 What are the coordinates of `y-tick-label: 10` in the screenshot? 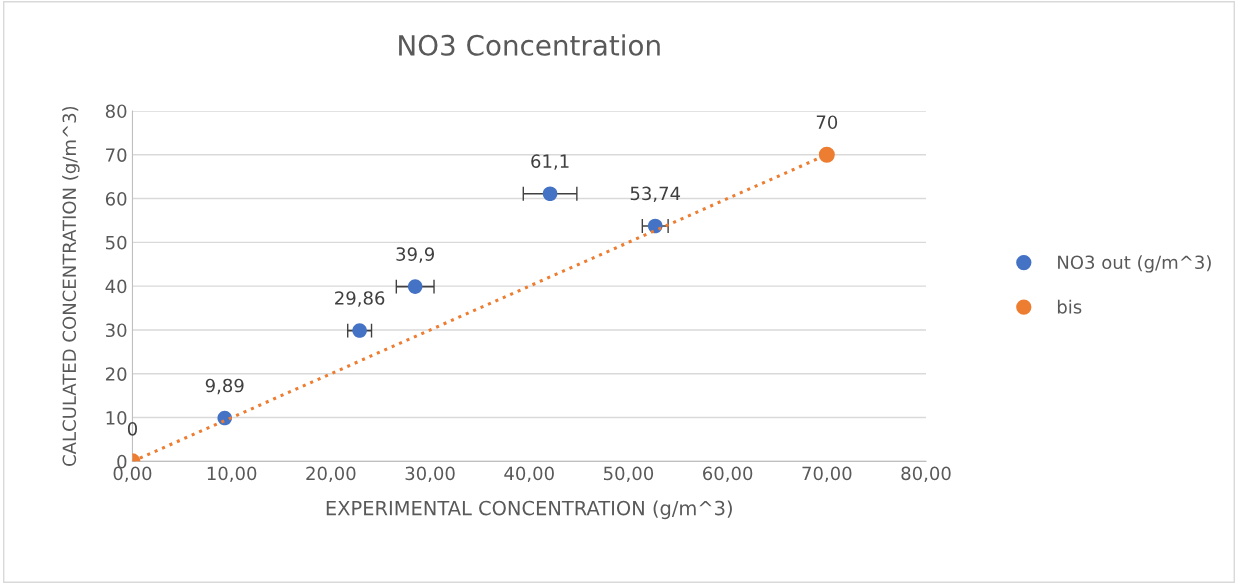 It's located at (116, 418).